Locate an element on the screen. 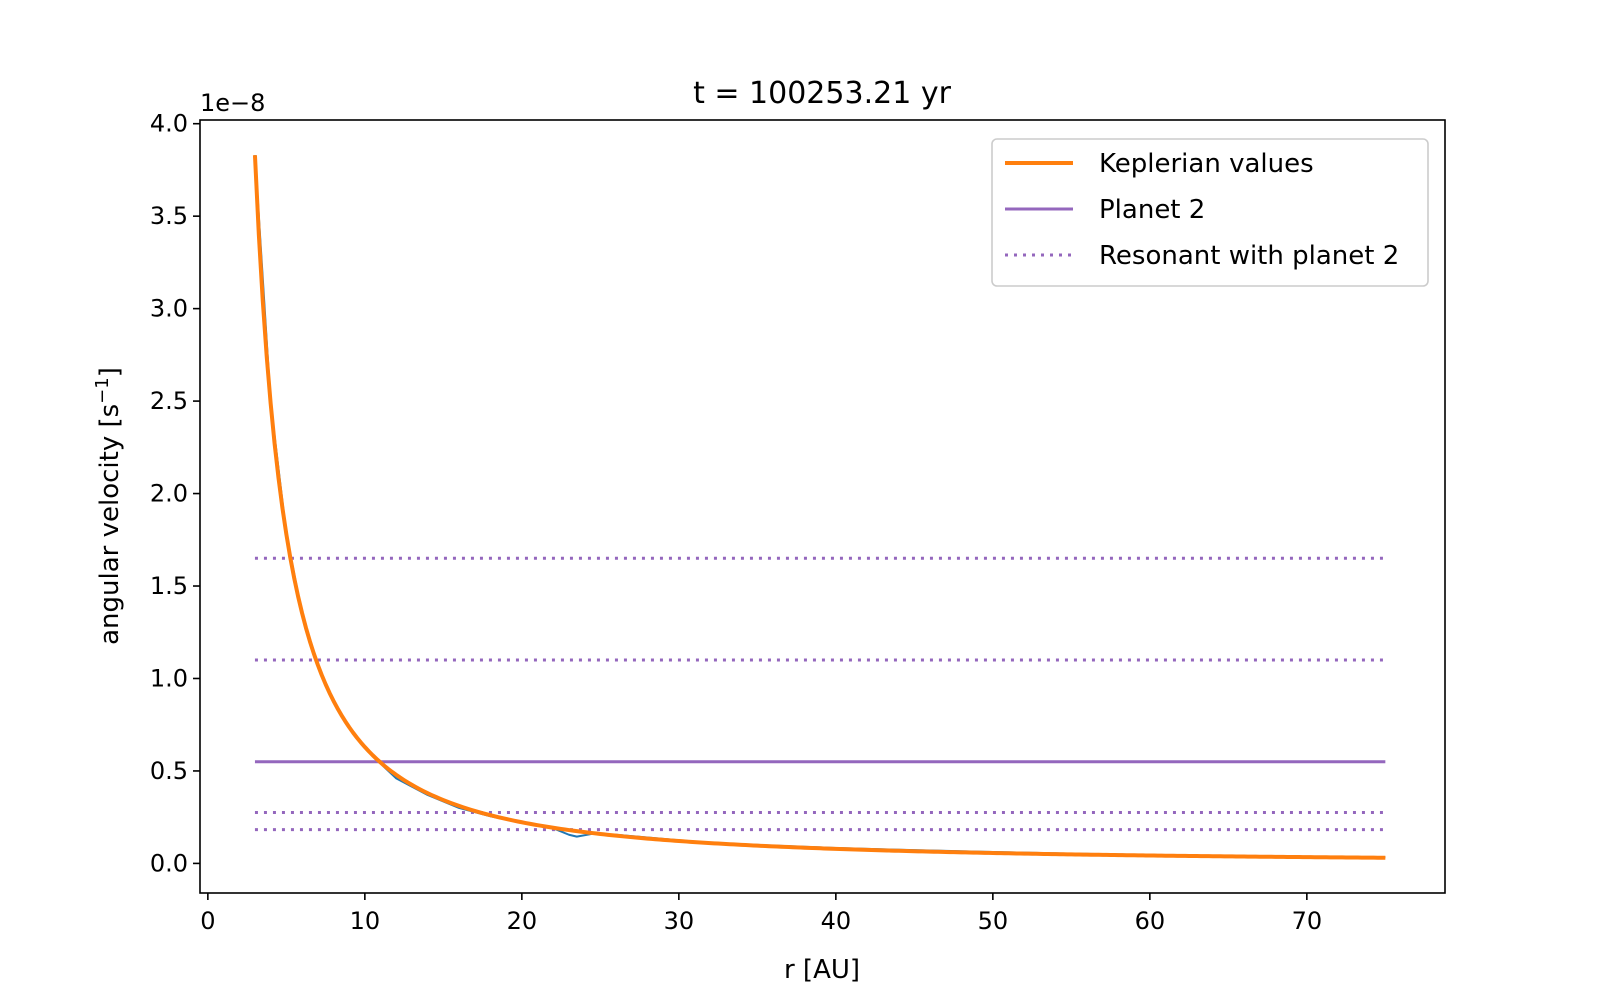 The image size is (1600, 1000). x-tick-label: 70 is located at coordinates (1307, 921).